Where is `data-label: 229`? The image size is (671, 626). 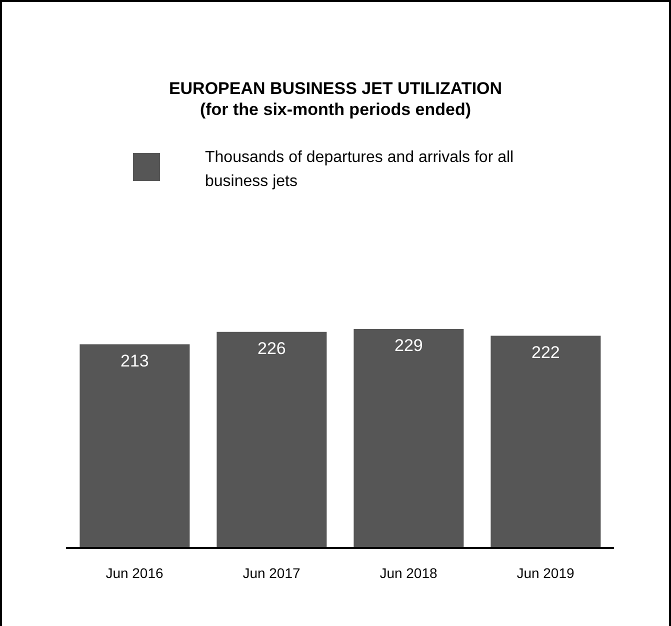
data-label: 229 is located at coordinates (408, 346).